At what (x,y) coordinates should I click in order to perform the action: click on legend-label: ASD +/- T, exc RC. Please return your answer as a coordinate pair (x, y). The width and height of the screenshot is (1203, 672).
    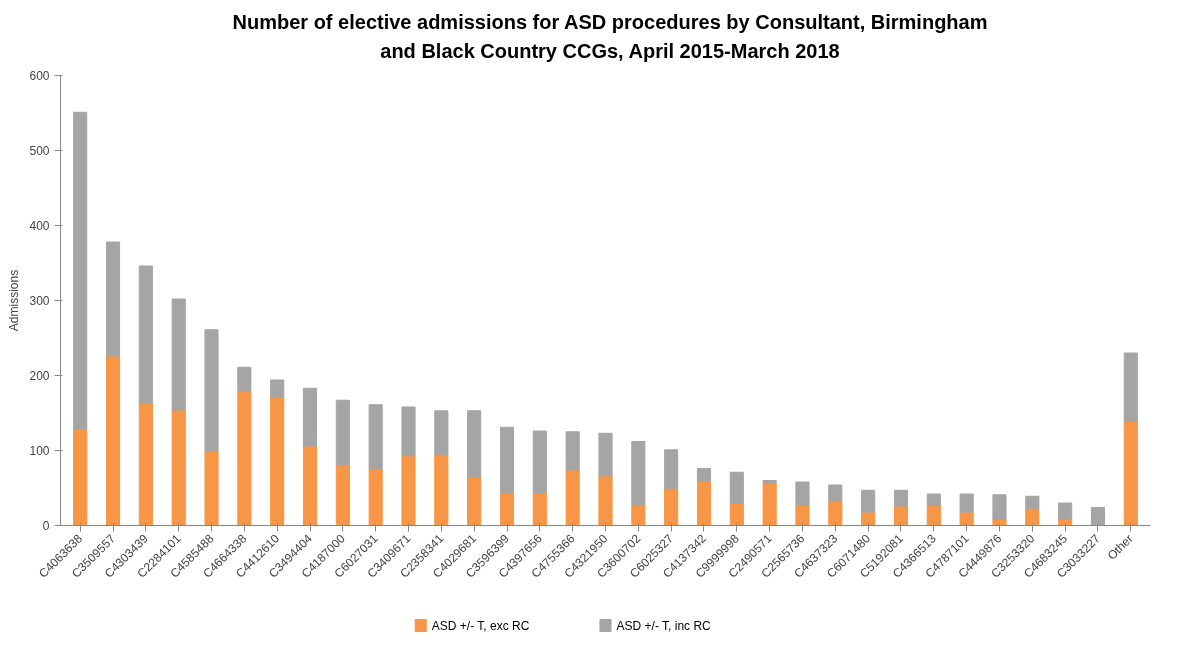
    Looking at the image, I should click on (480, 625).